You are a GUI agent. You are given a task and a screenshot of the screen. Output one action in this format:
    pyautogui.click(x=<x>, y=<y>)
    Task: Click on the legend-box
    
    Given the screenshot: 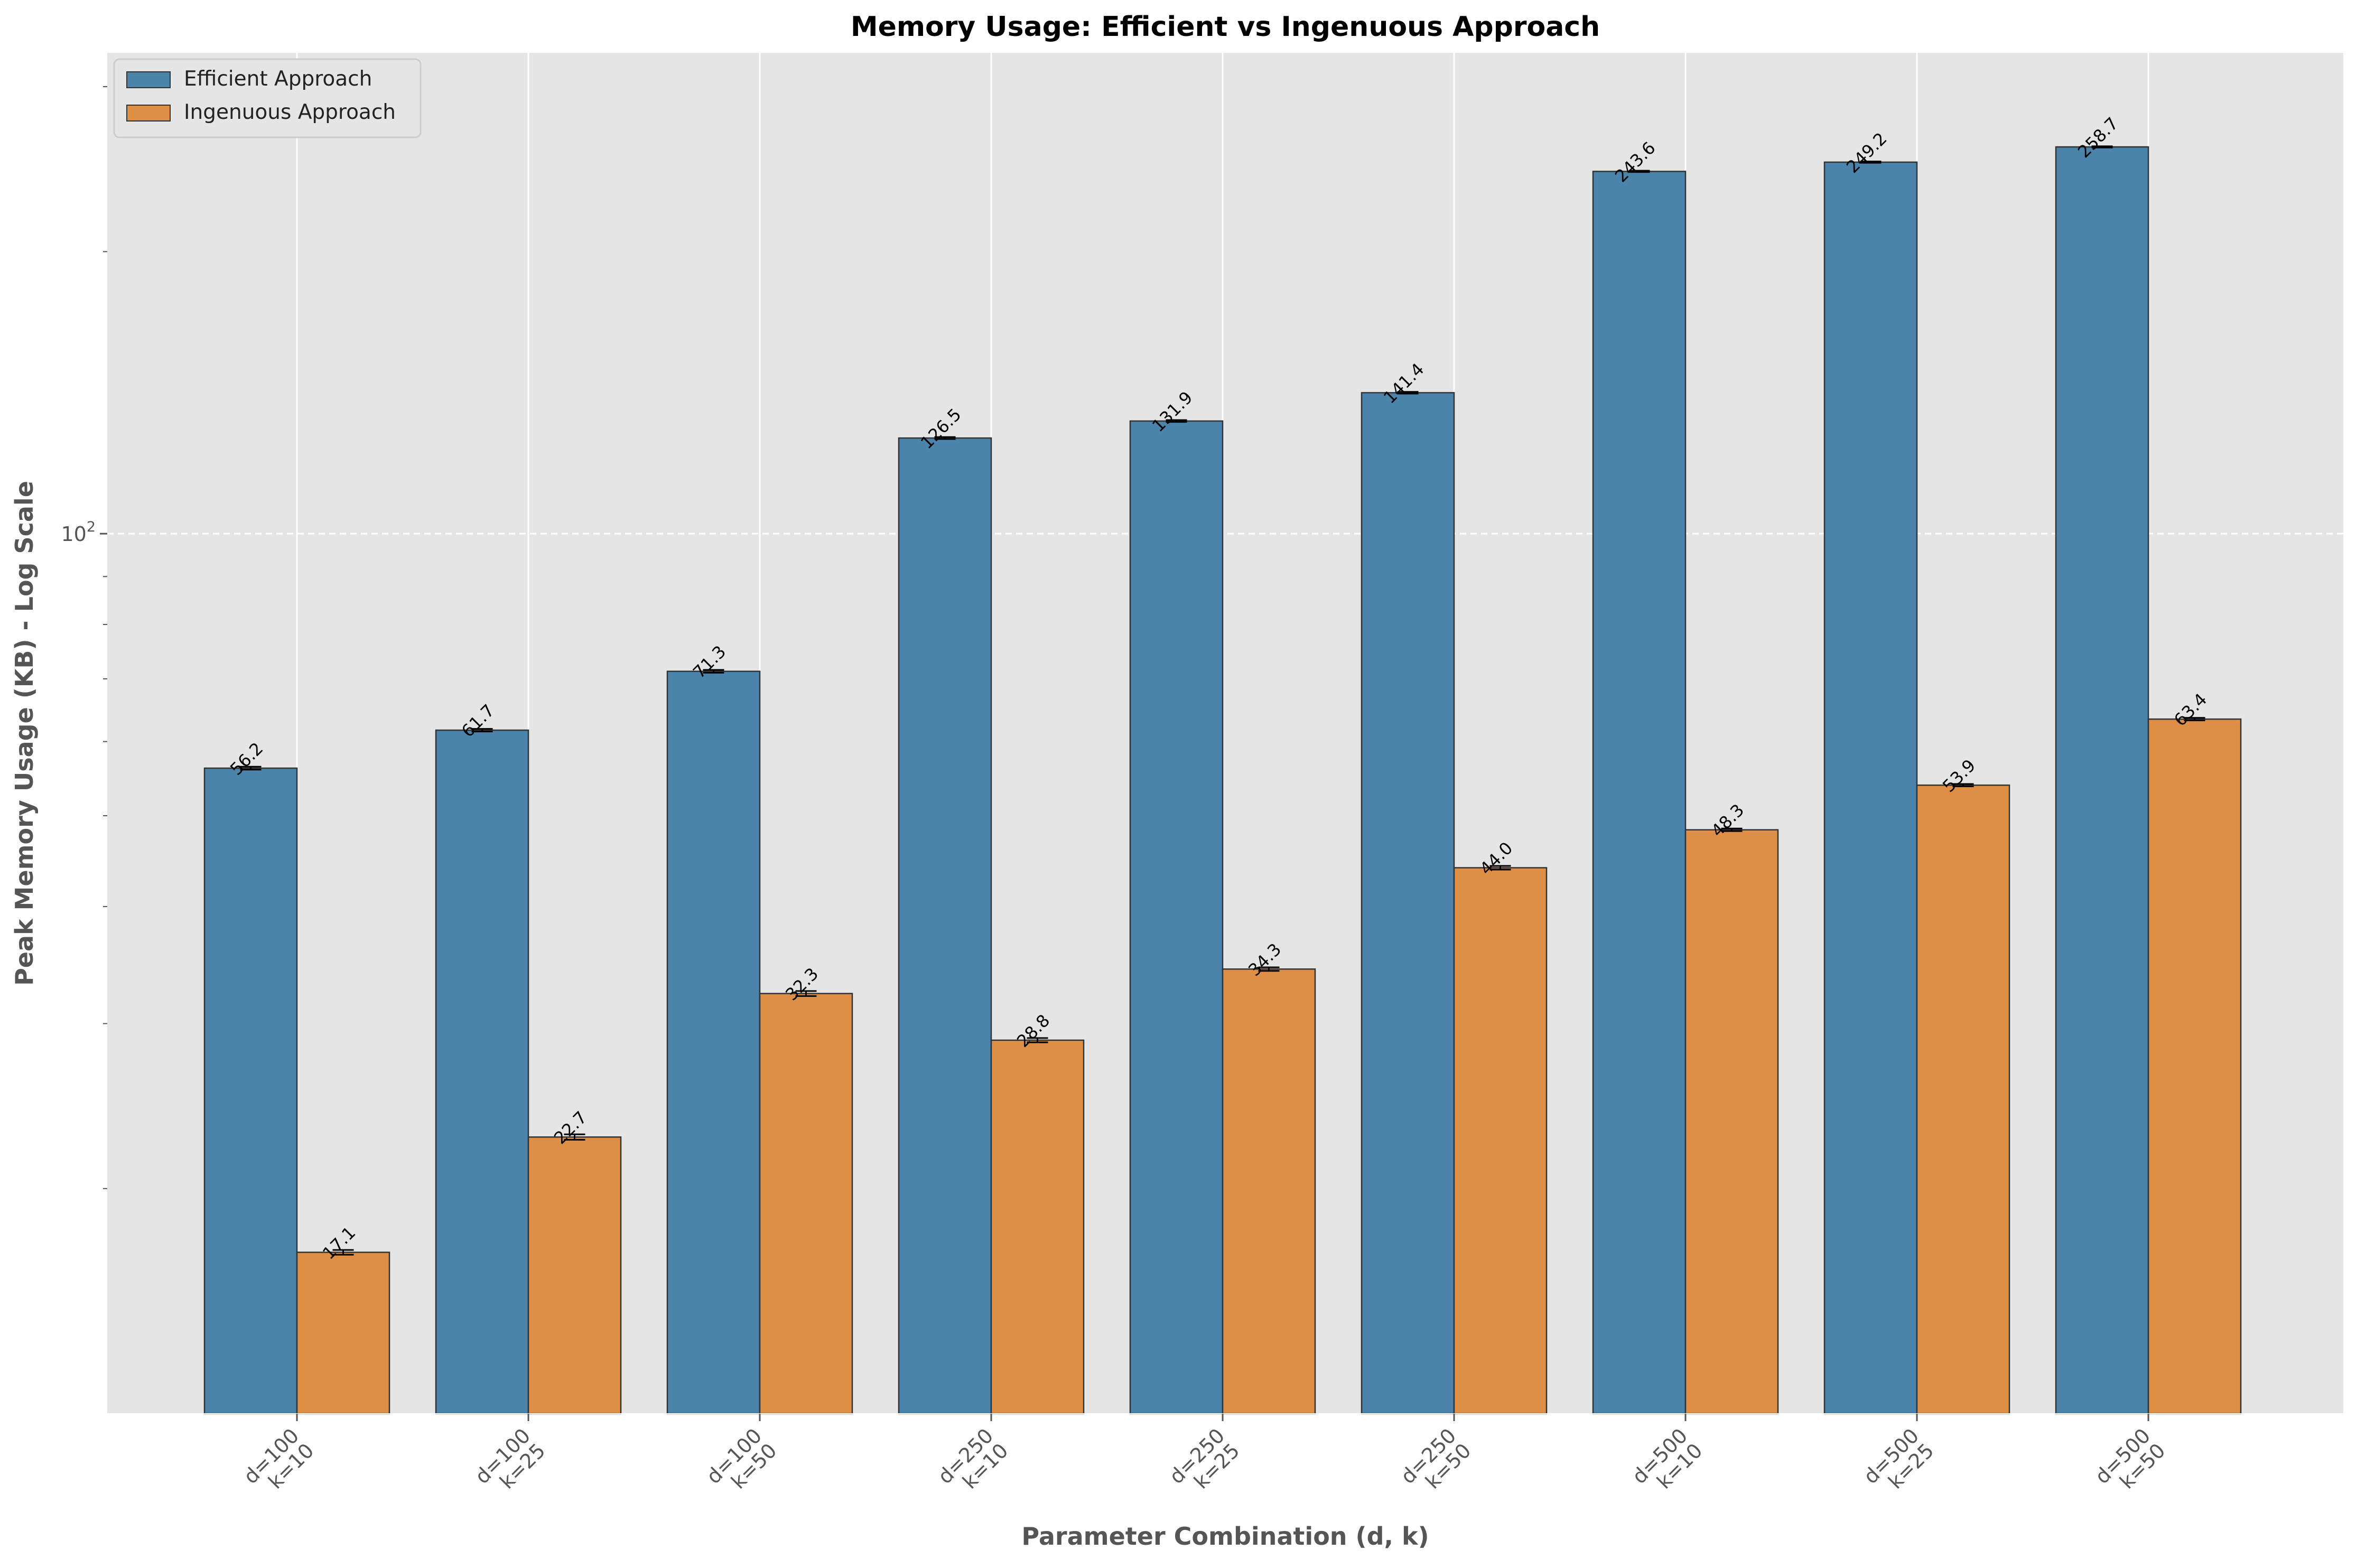 What is the action you would take?
    pyautogui.click(x=267, y=98)
    